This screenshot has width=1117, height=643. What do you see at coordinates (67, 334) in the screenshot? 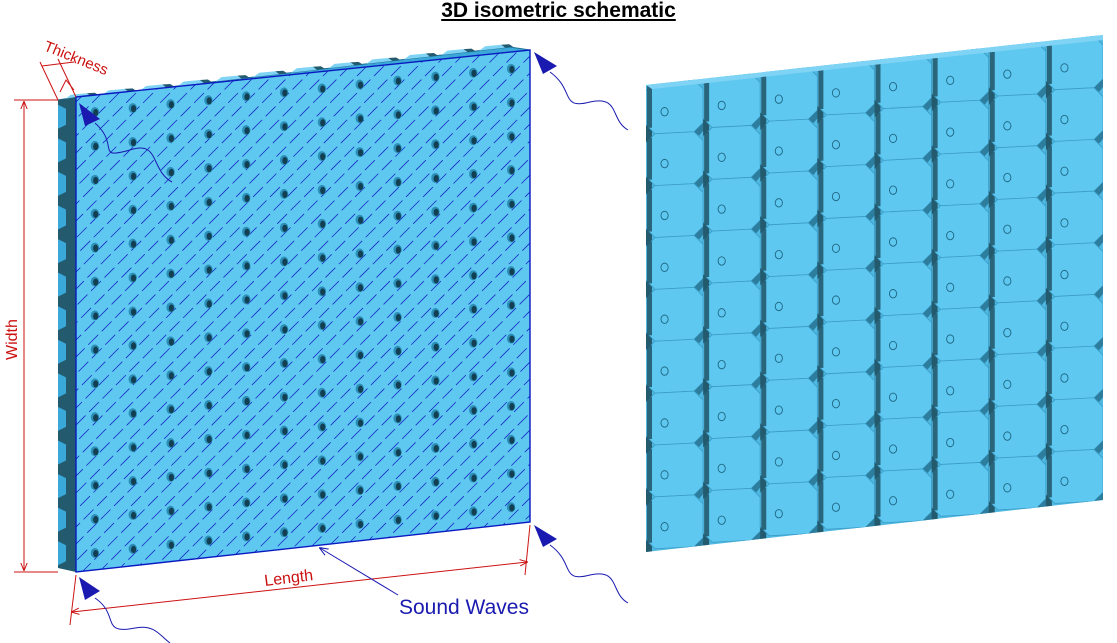
I see `panel-side-face` at bounding box center [67, 334].